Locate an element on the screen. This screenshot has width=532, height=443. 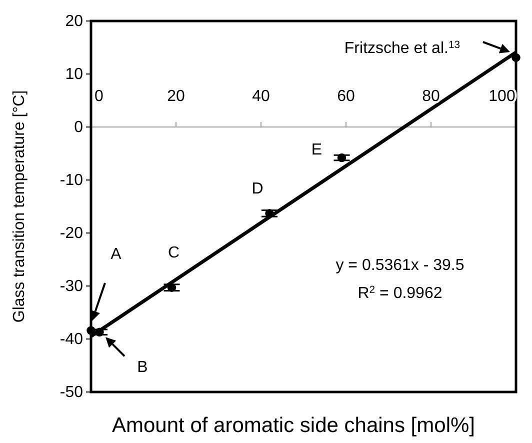
y-tick-label: -40 is located at coordinates (72, 339).